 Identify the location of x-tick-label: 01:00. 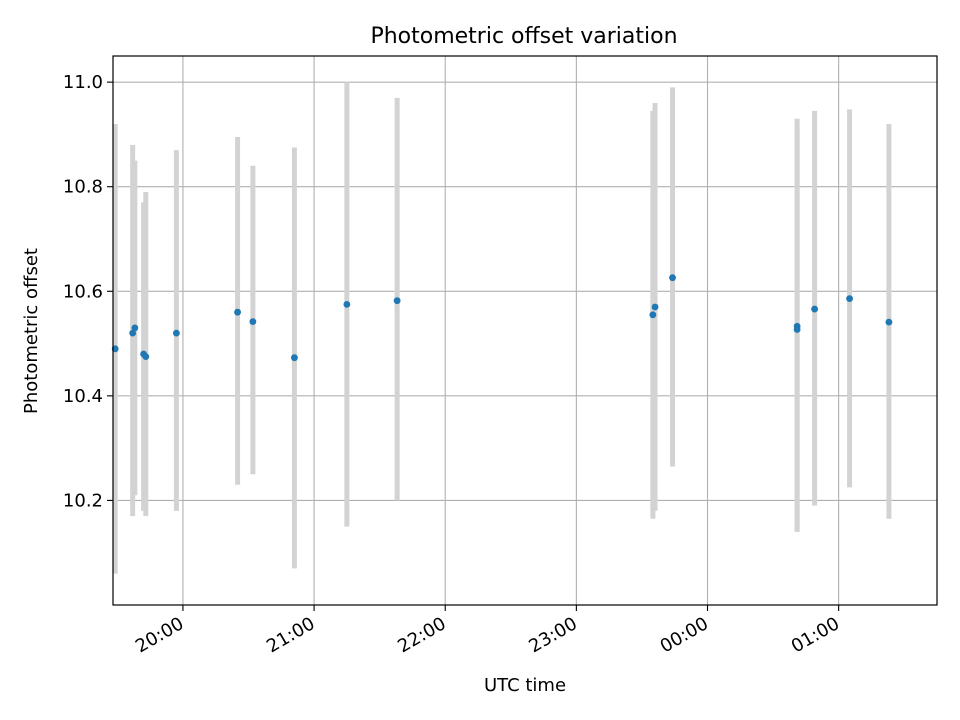
(815, 635).